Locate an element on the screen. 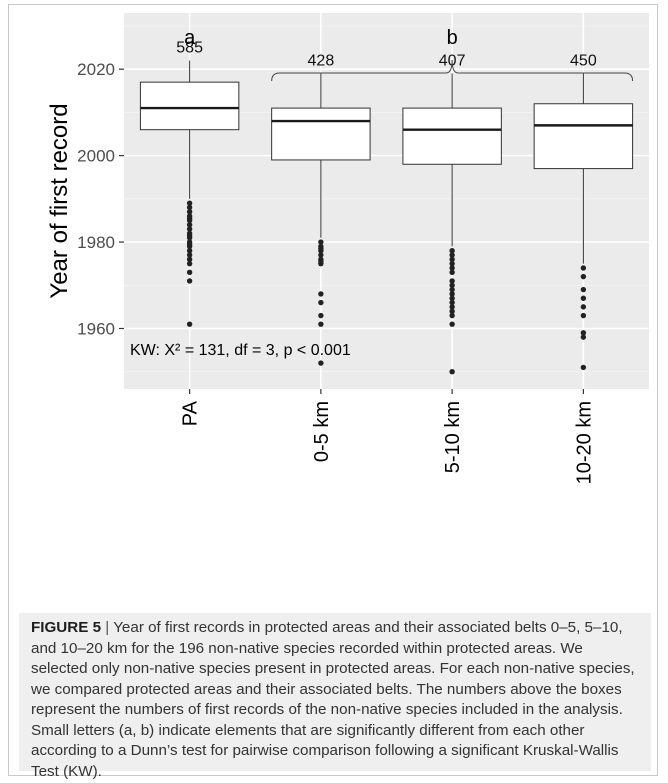 Image resolution: width=668 pixels, height=783 pixels. x-tick-label: 0-5 km is located at coordinates (322, 431).